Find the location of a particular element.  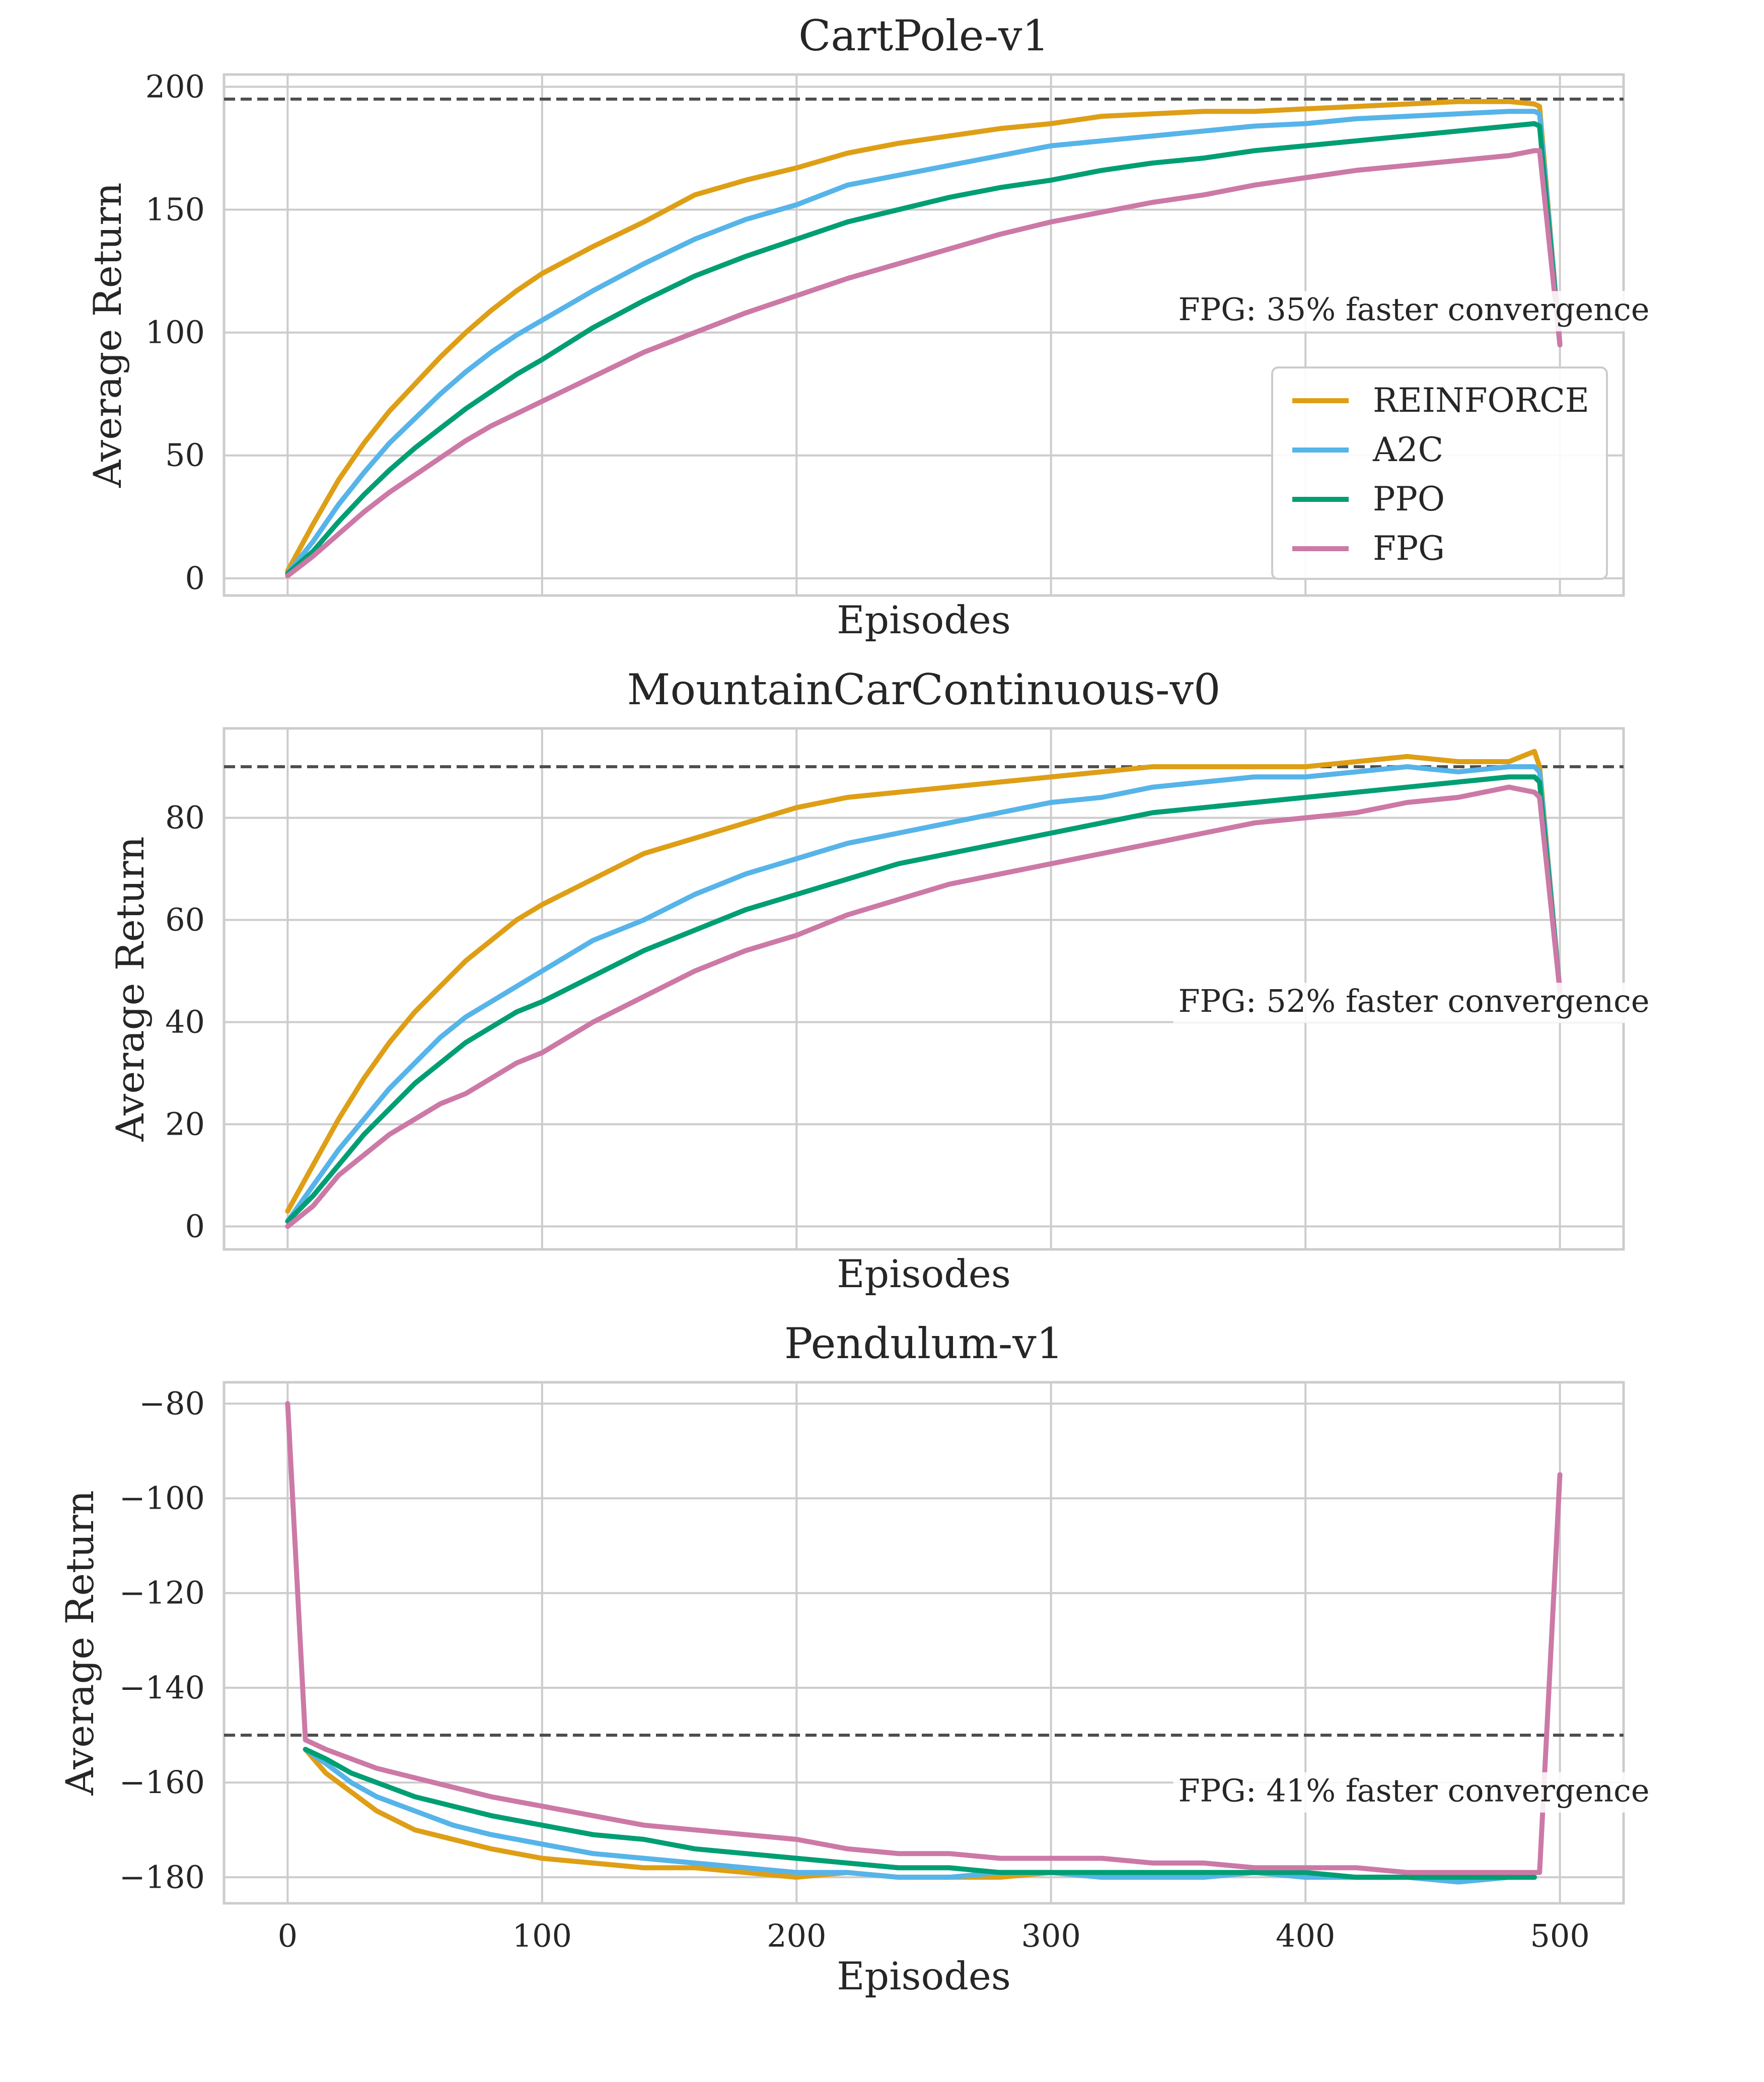

y-tick-label: 80 is located at coordinates (185, 817).